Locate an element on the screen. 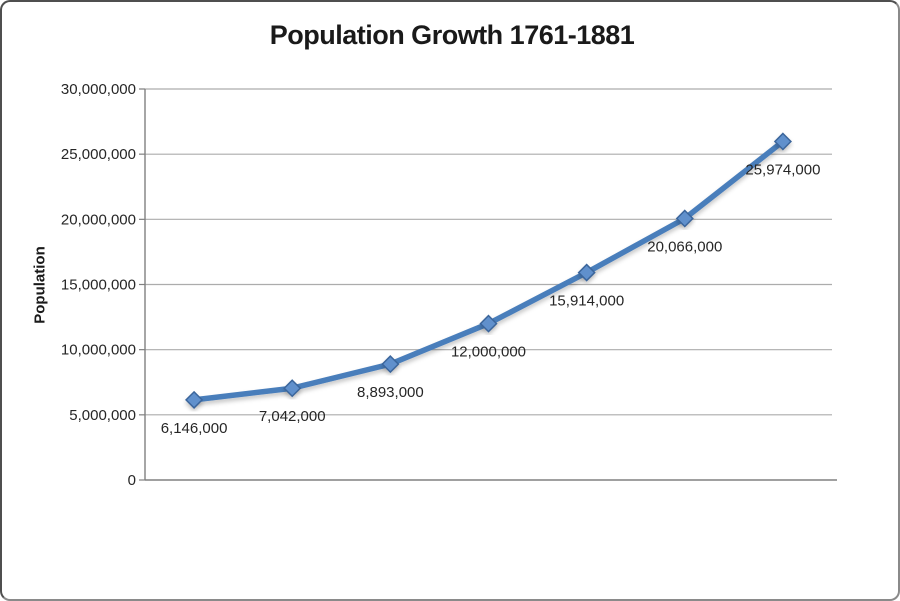  data-point-label: 25,974,000 is located at coordinates (782, 169).